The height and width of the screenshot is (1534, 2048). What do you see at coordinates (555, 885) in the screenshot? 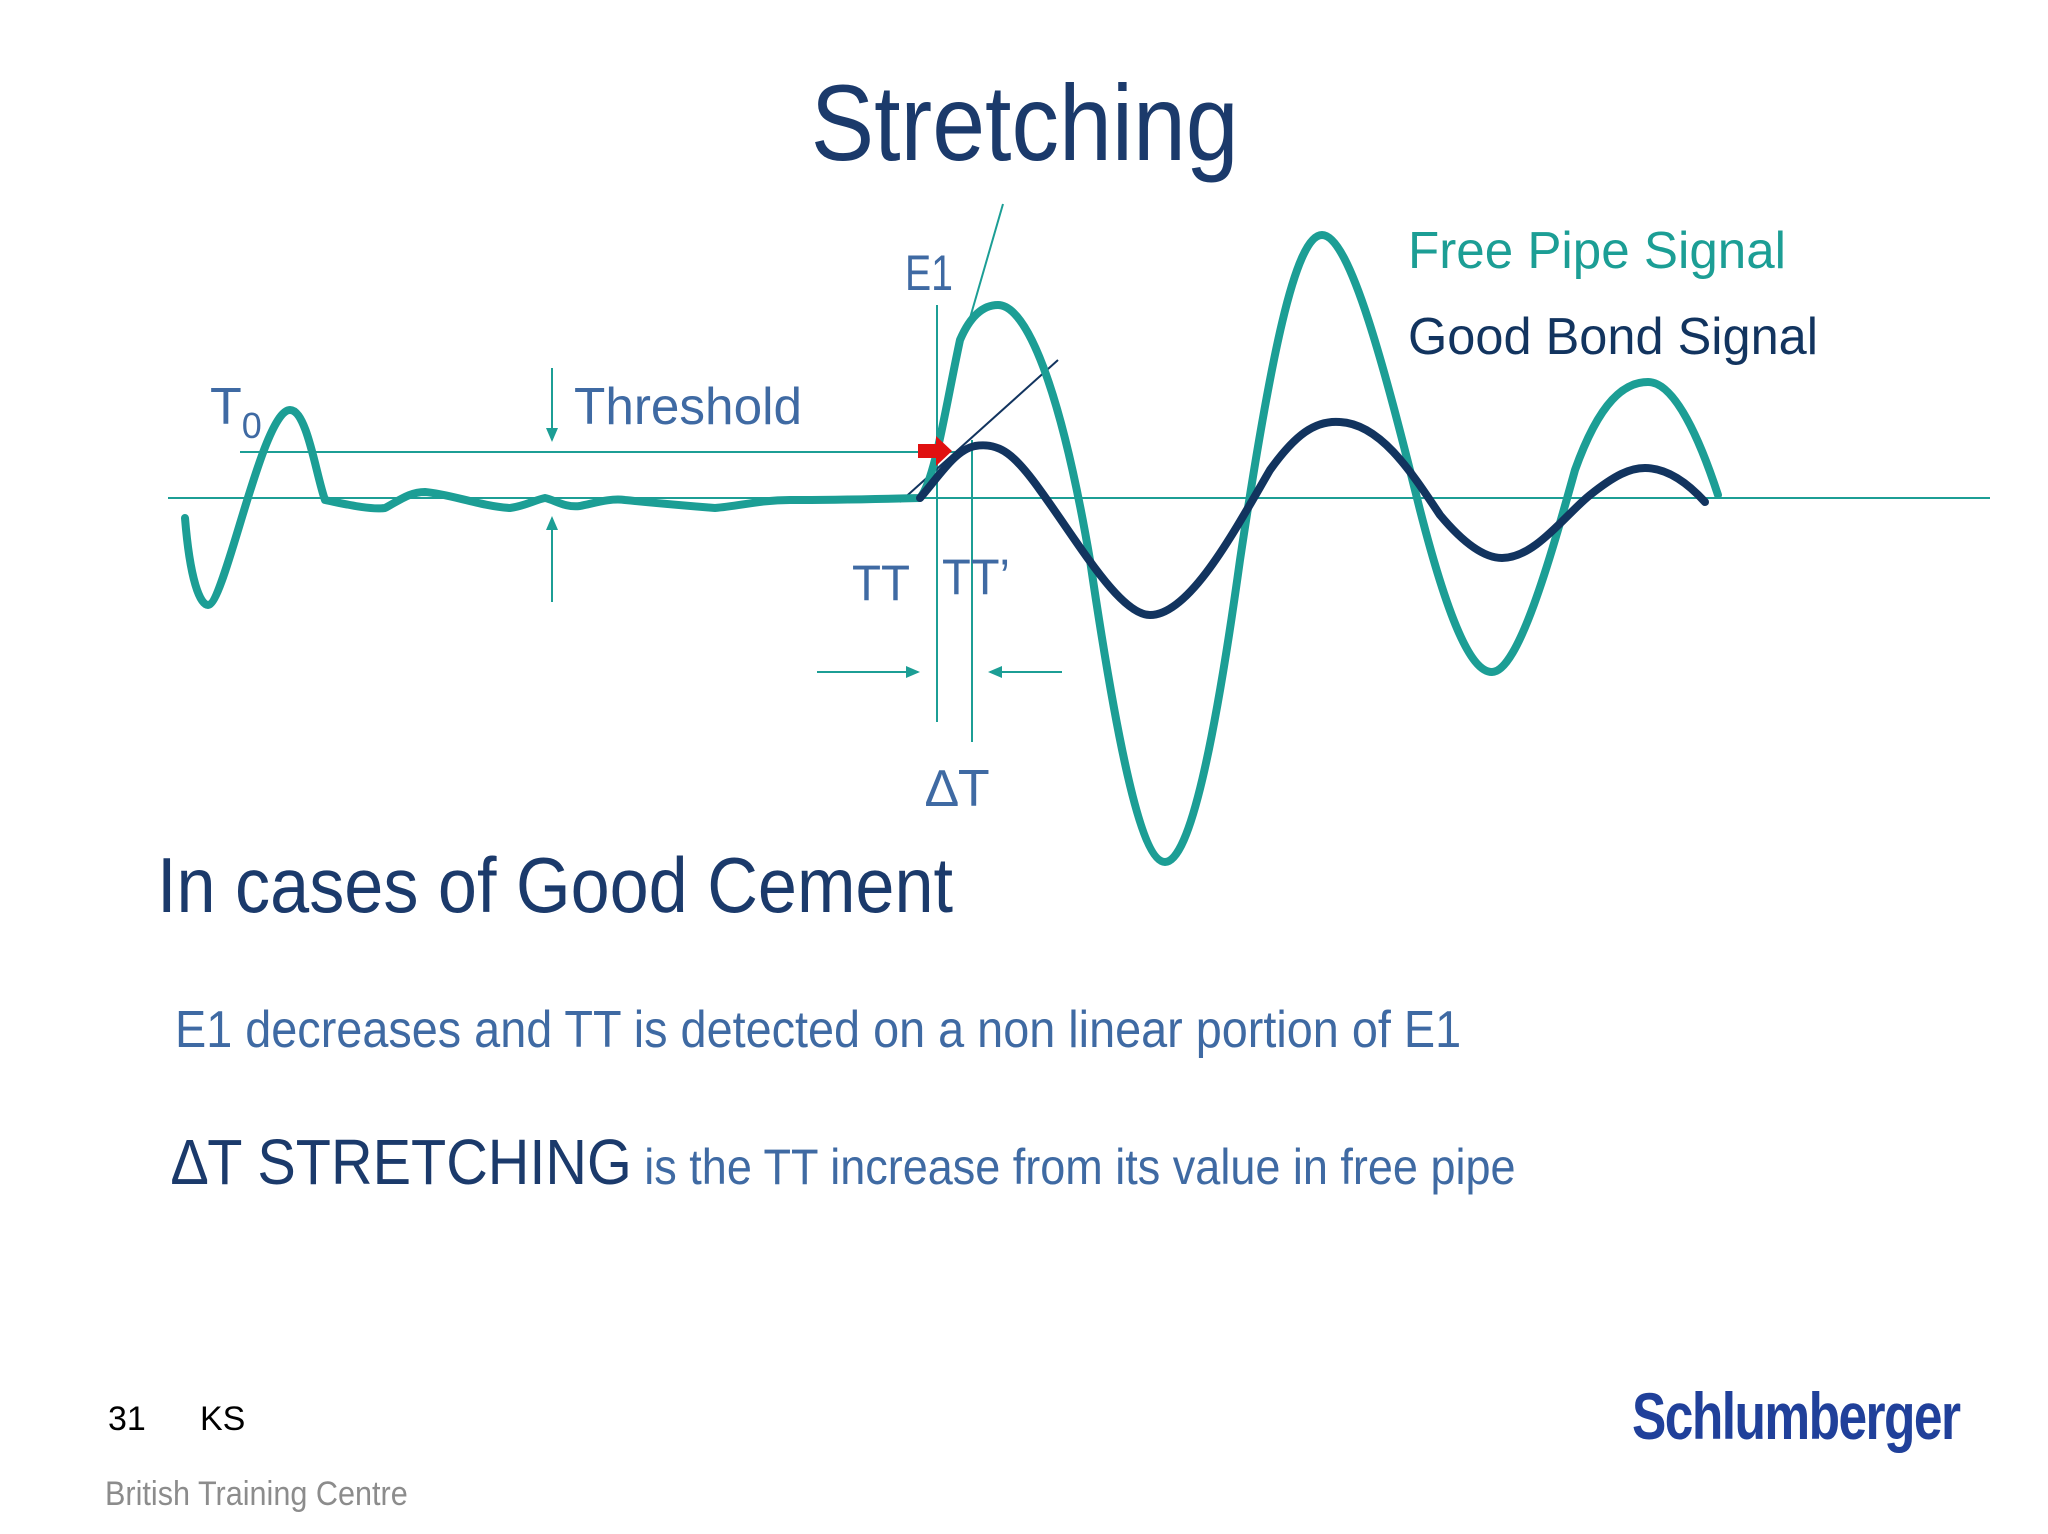
I see `subheading: In cases of Good Cement` at bounding box center [555, 885].